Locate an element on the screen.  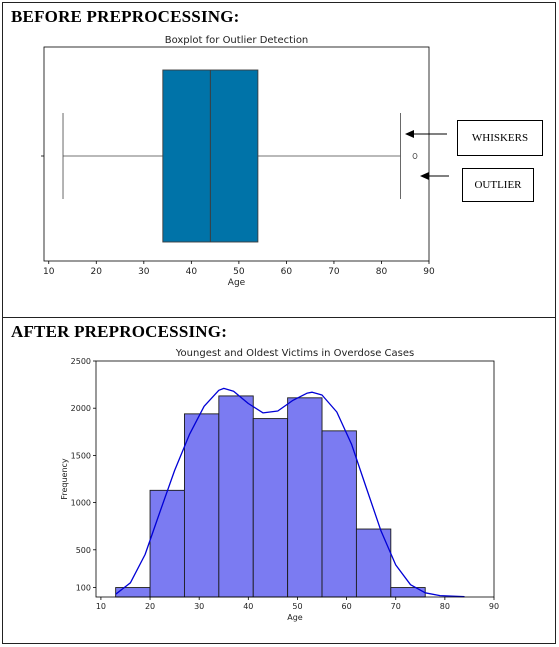
after-heading: AFTER PREPROCESSING: is located at coordinates (119, 331).